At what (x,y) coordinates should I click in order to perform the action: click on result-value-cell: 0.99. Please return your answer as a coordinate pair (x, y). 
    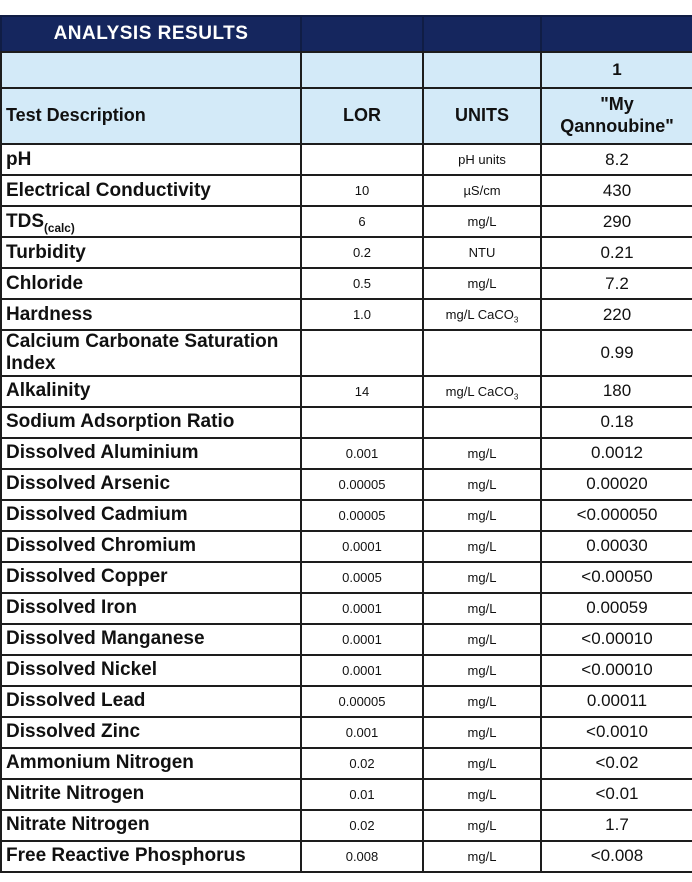
    Looking at the image, I should click on (616, 353).